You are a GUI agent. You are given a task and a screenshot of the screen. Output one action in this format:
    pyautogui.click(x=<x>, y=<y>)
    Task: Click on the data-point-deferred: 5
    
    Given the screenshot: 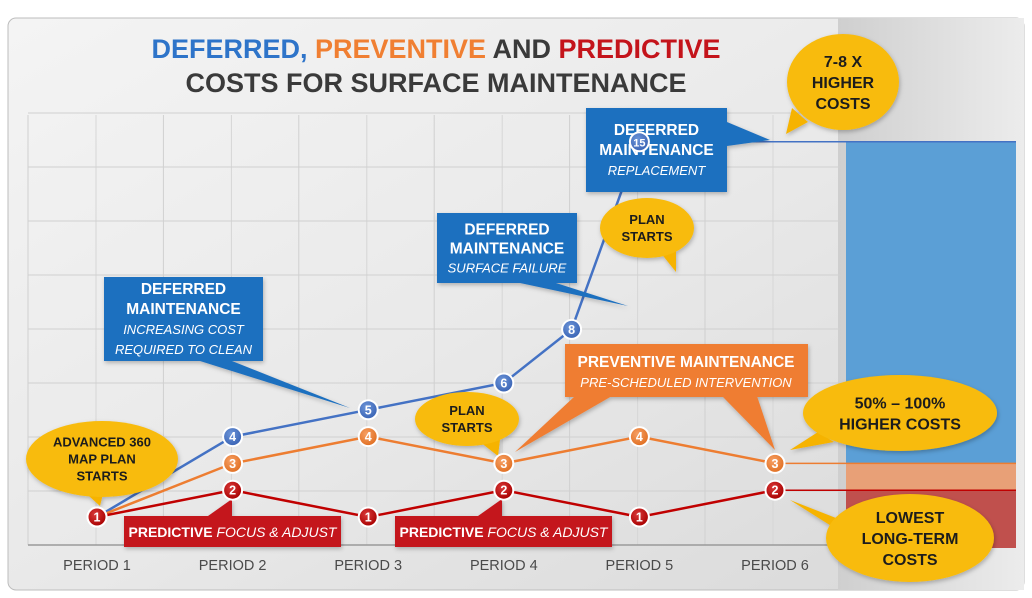 What is the action you would take?
    pyautogui.click(x=368, y=410)
    